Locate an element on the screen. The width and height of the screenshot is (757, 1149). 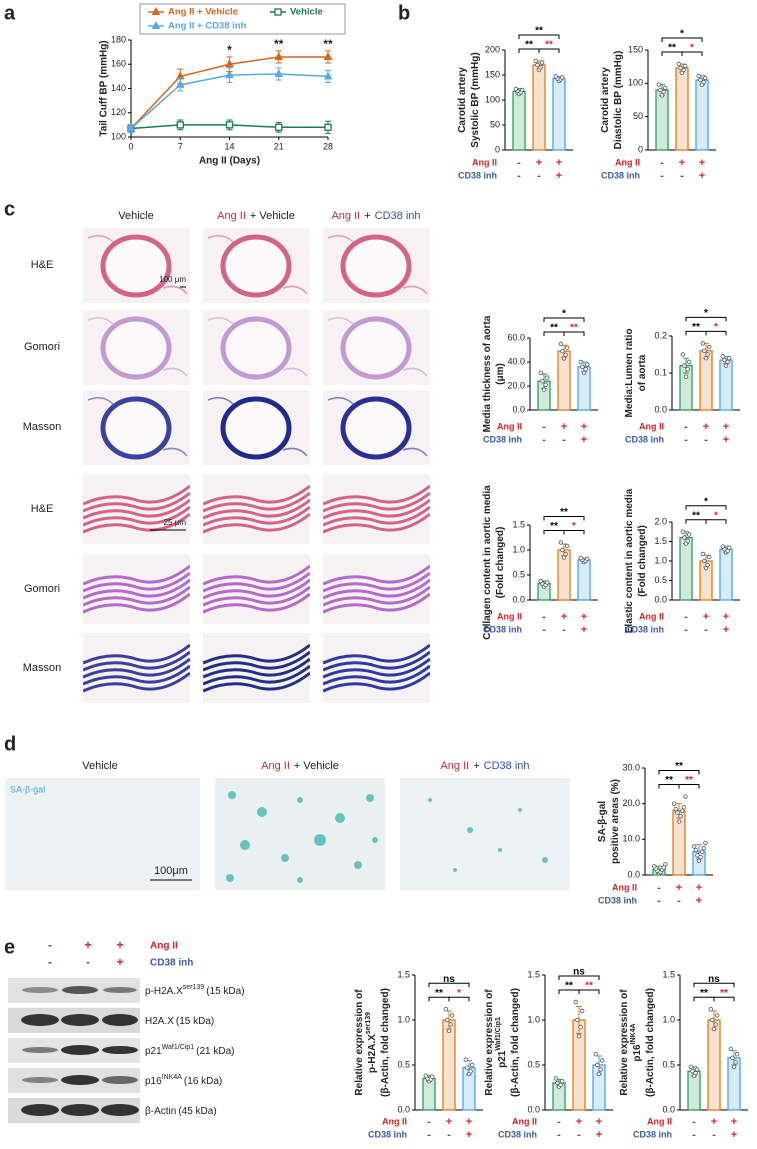
y-tick-label: 0 is located at coordinates (497, 149).